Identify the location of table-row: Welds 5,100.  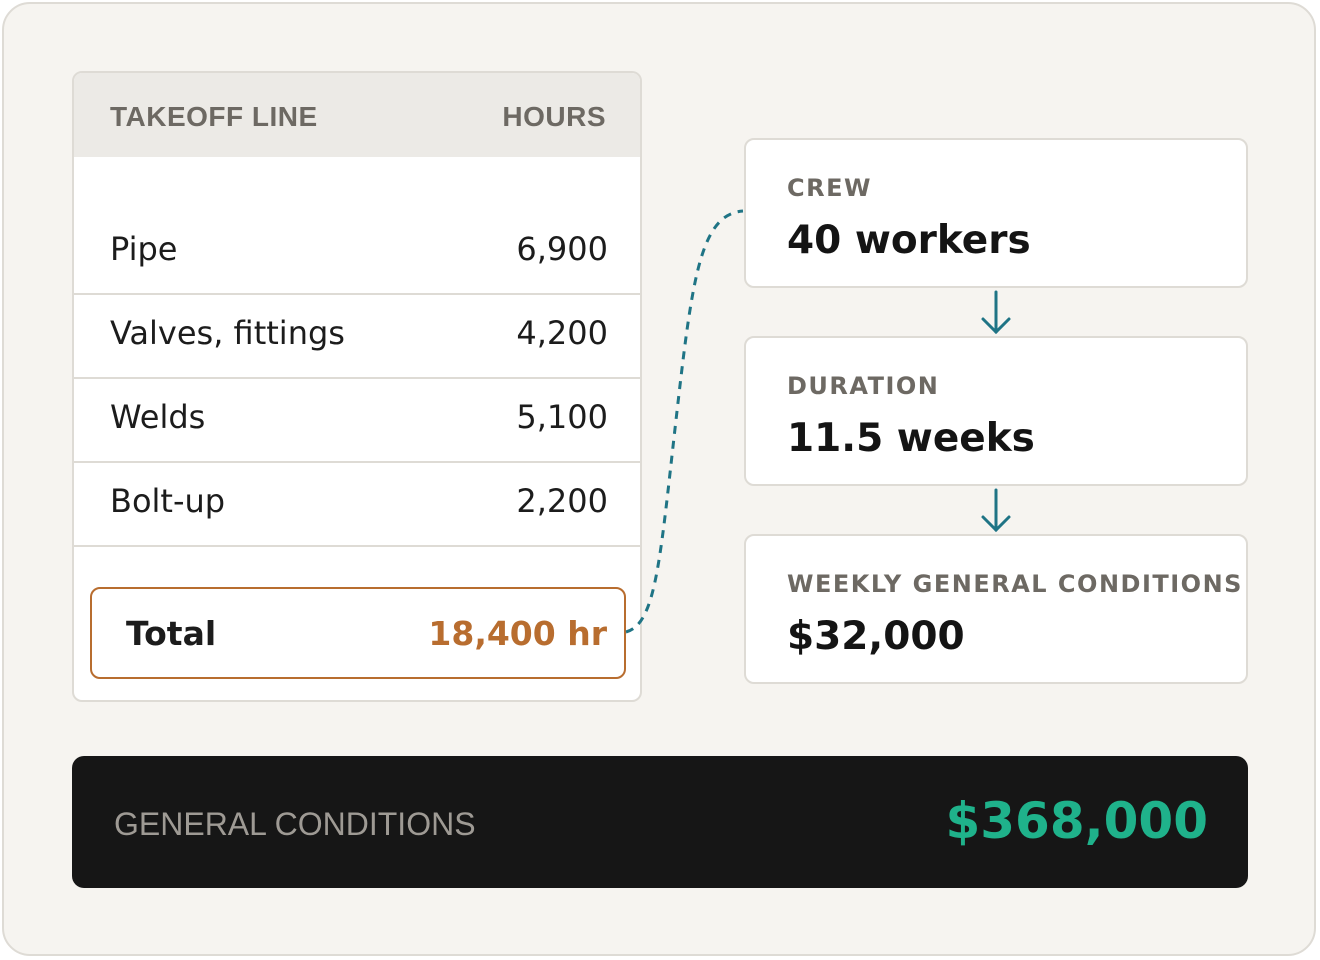
(357, 421).